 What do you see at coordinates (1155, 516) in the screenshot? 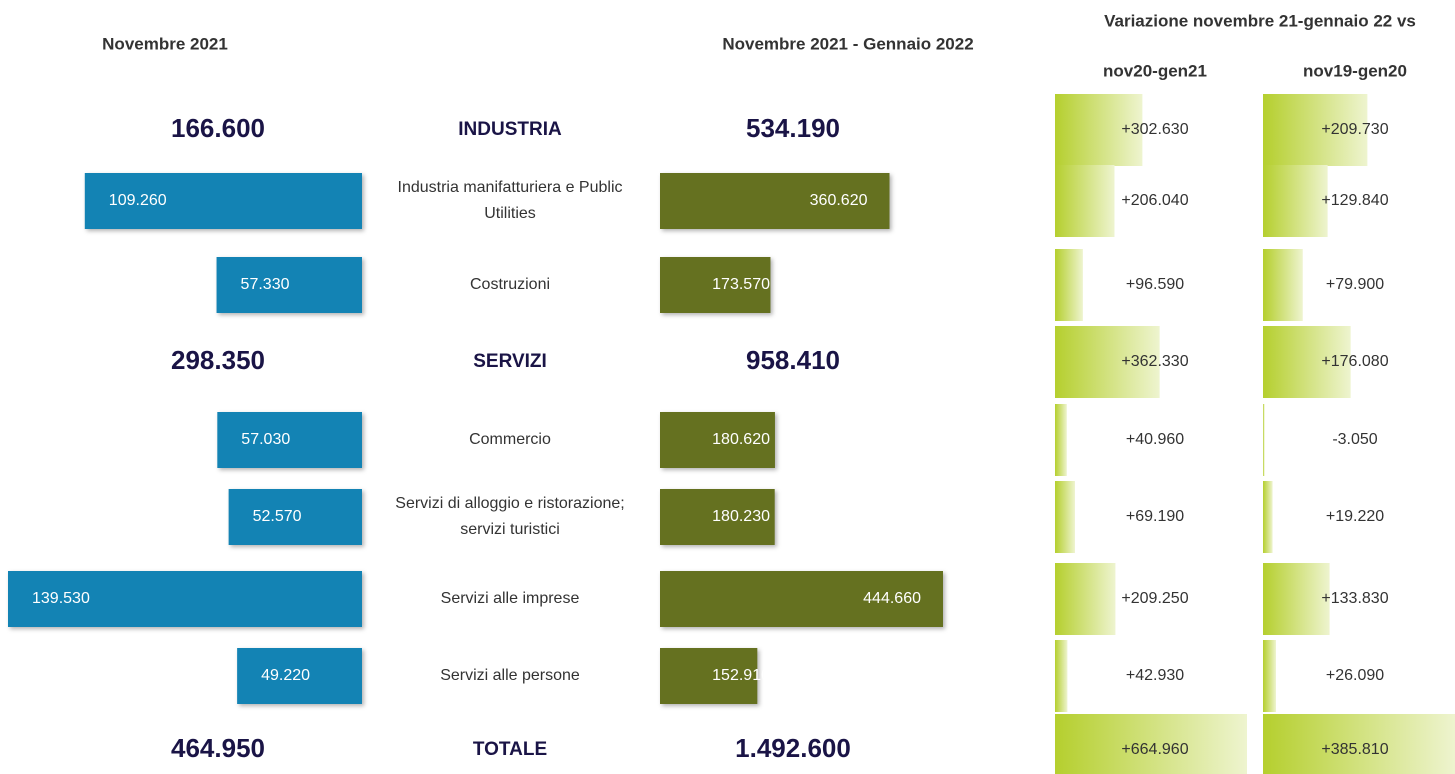
I see `variation-label: +69.190` at bounding box center [1155, 516].